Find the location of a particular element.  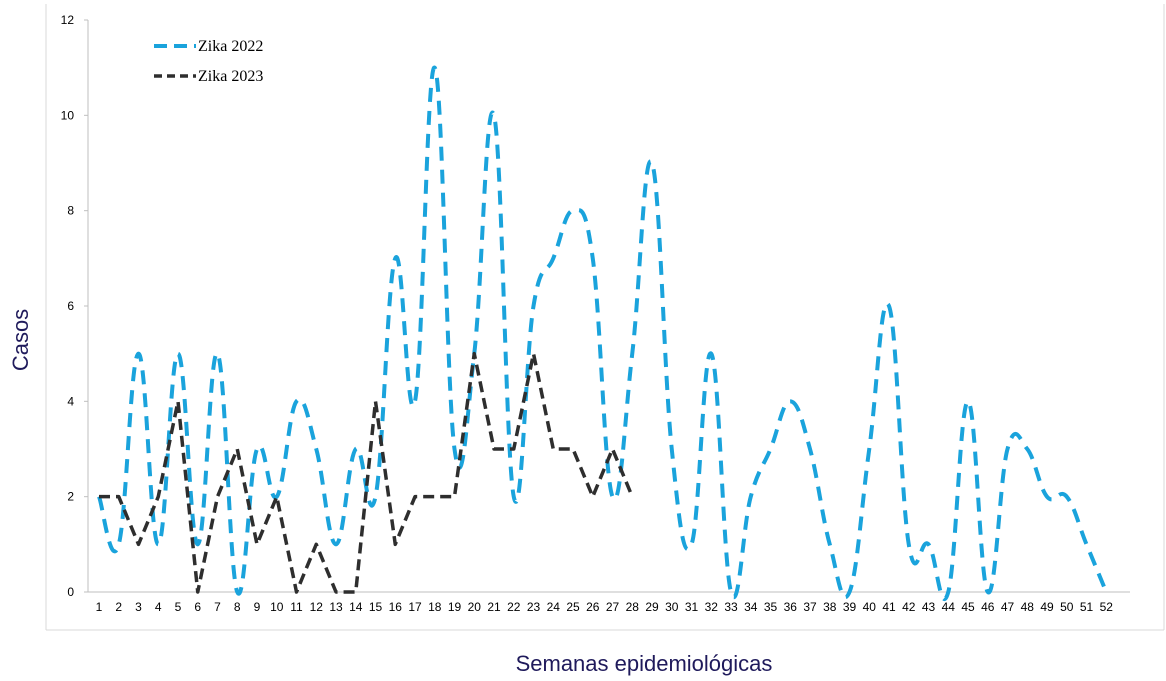

x-tick-label: 34 is located at coordinates (751, 607).